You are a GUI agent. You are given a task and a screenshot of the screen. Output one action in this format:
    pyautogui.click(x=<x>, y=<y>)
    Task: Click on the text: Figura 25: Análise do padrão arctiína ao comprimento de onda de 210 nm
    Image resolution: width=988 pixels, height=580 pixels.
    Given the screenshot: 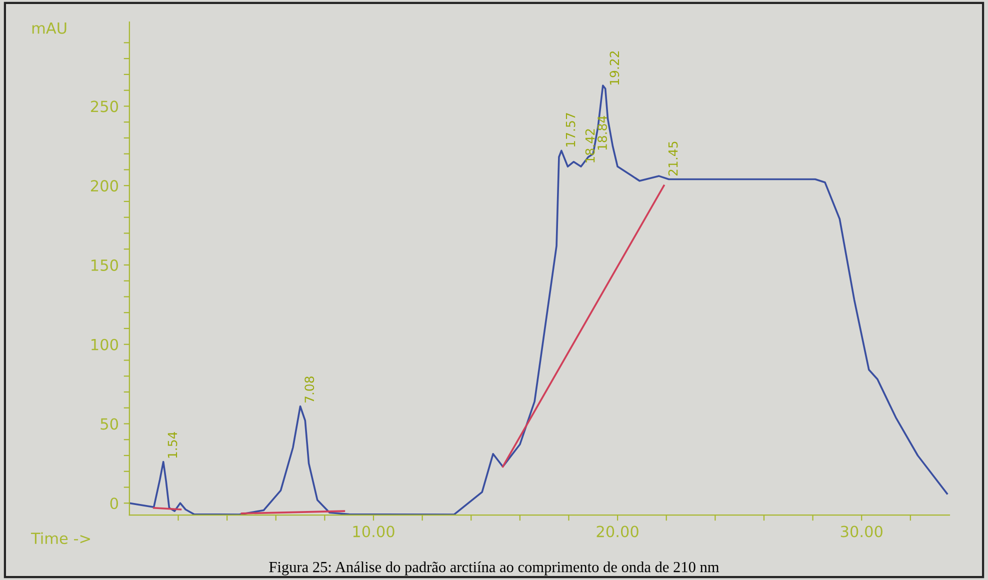 What is the action you would take?
    pyautogui.click(x=494, y=568)
    